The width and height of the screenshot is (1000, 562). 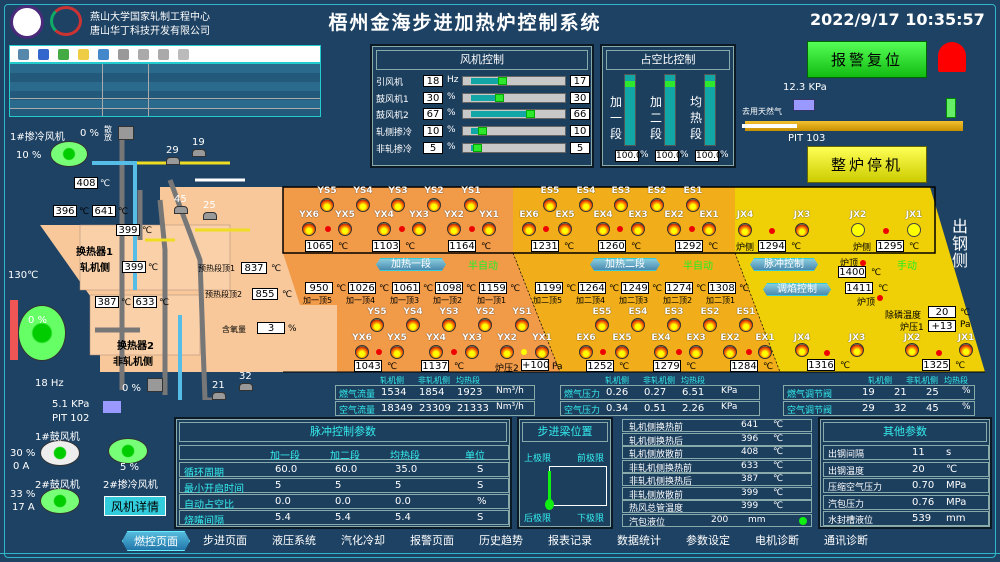 I want to click on nav-tab: 历史趋势, so click(x=501, y=540).